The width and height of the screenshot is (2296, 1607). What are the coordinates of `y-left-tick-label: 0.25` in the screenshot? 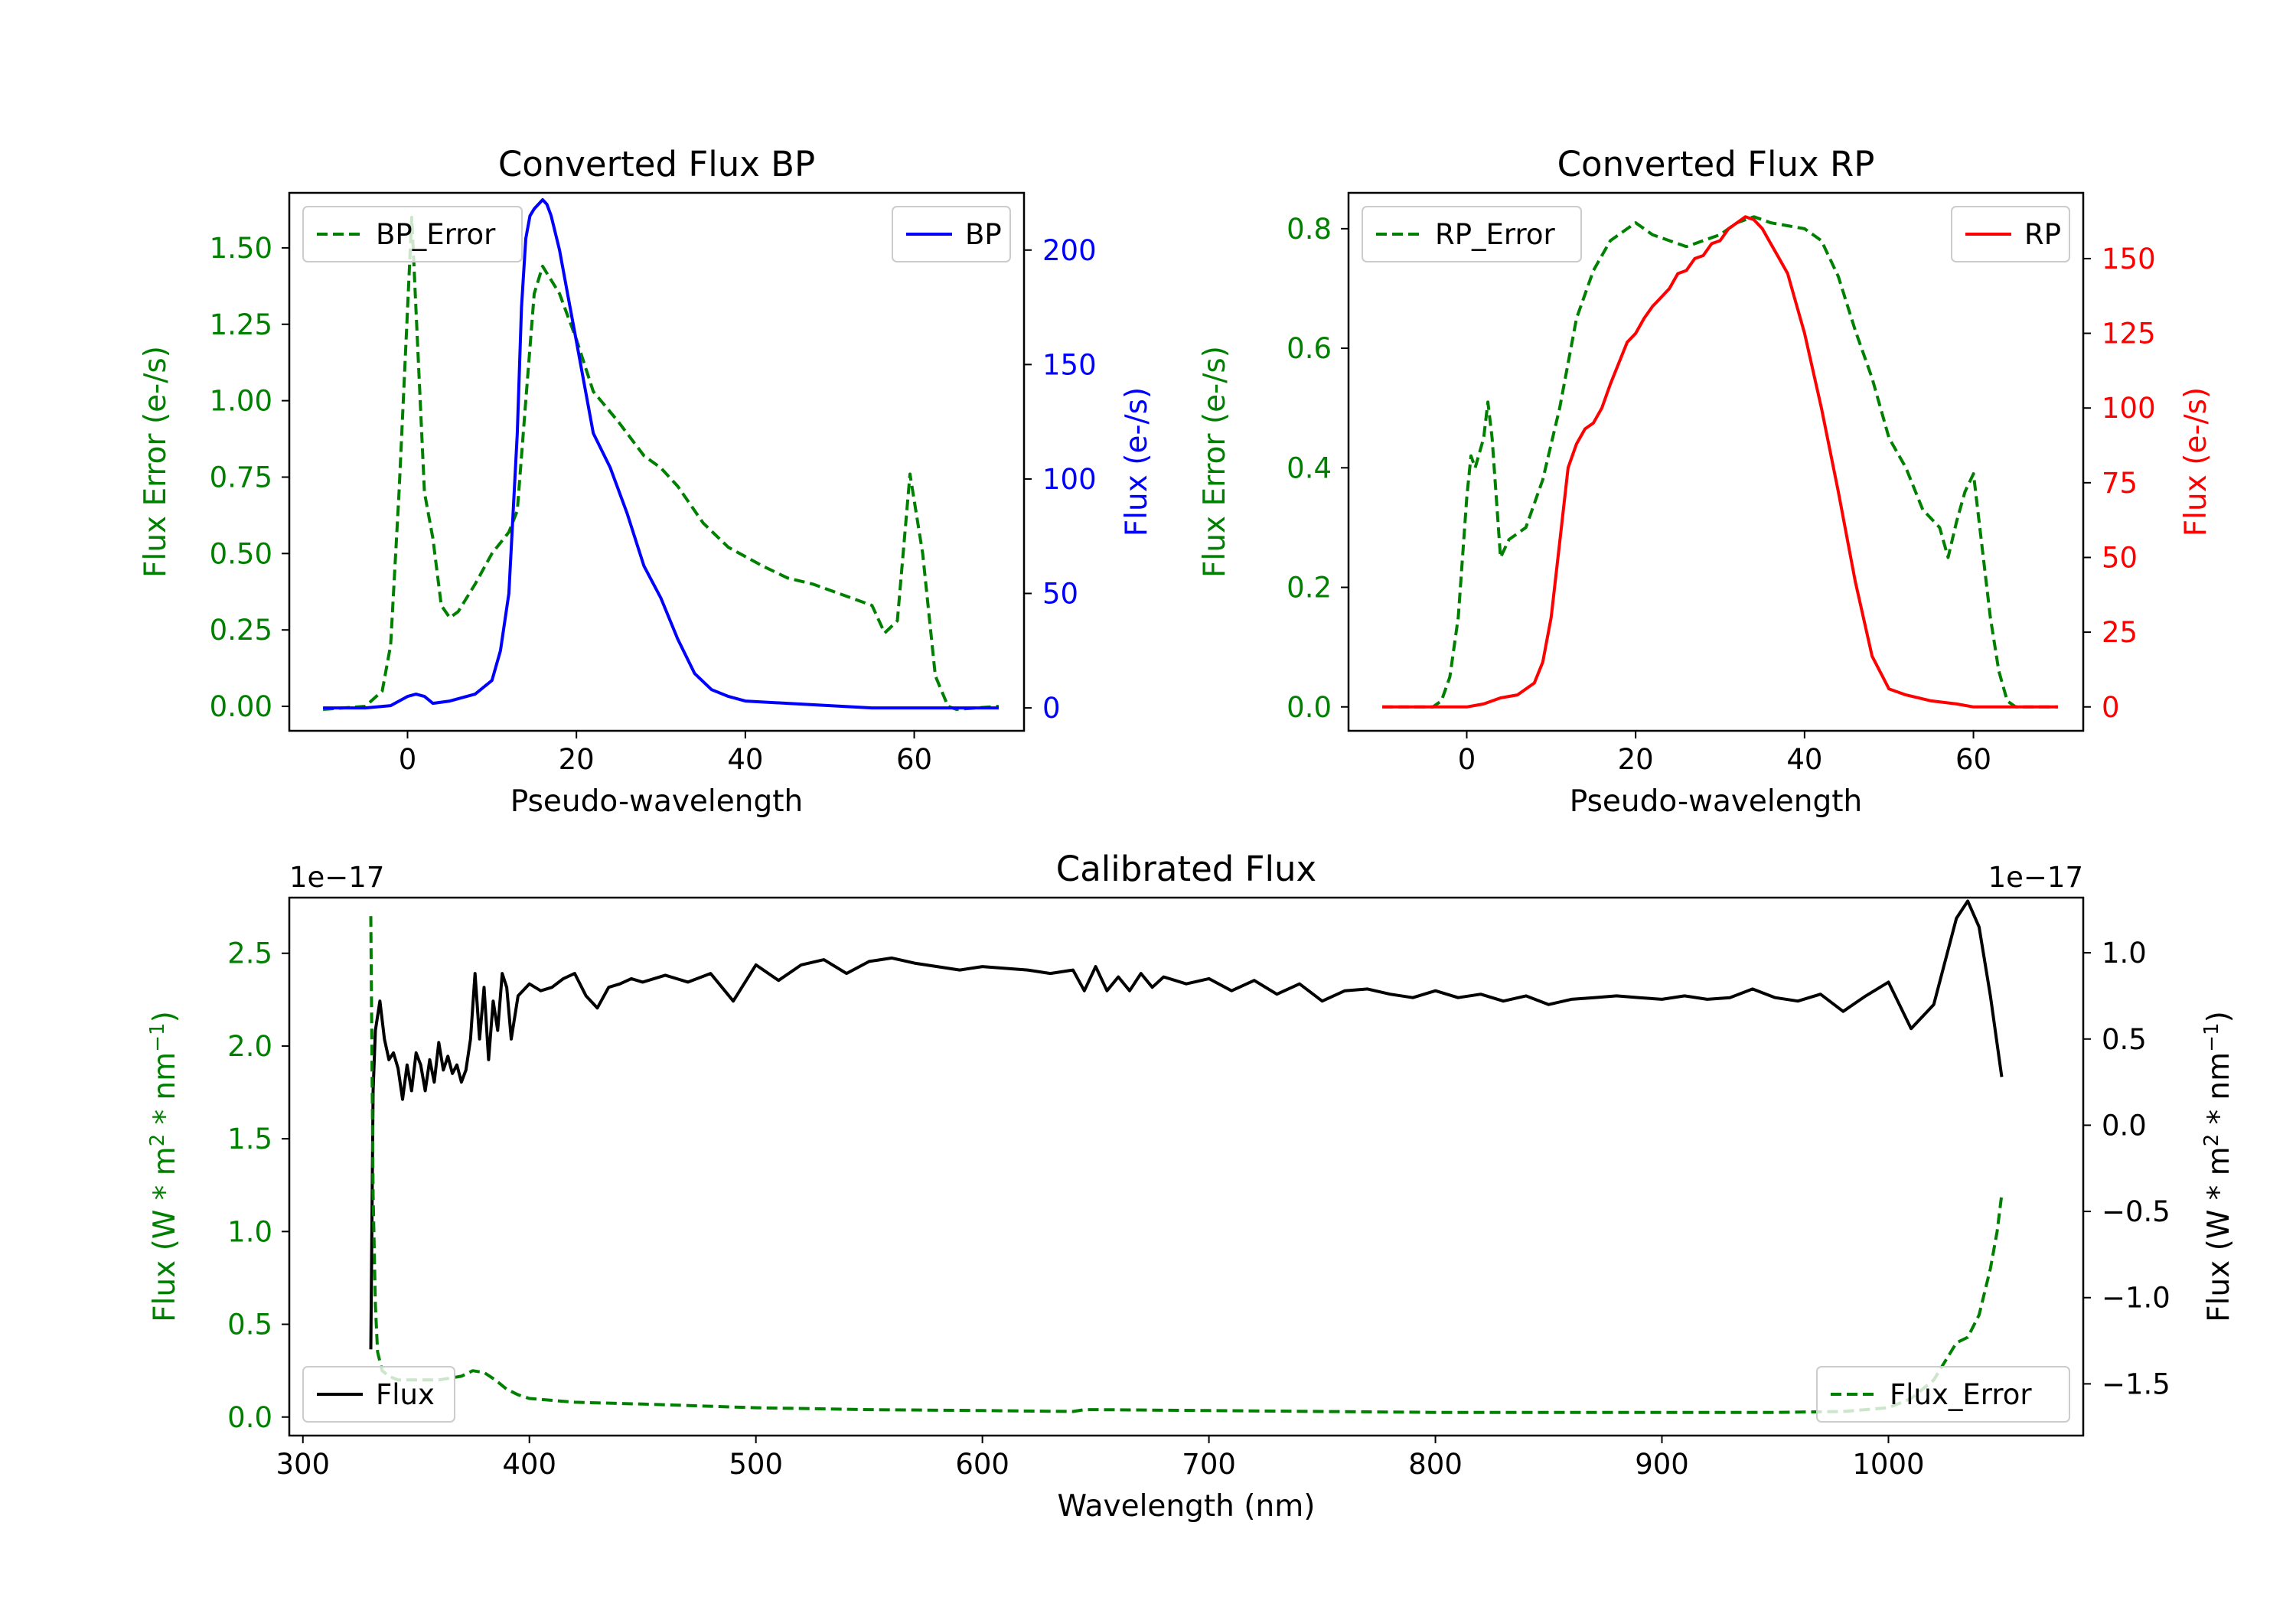 It's located at (241, 630).